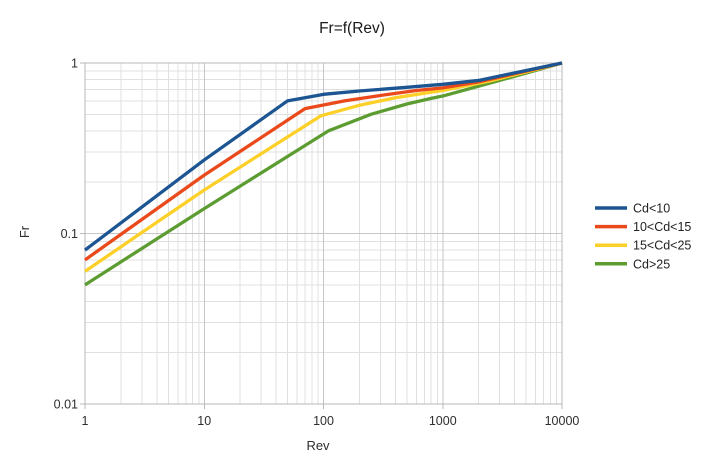 This screenshot has height=475, width=703. I want to click on x-tick-label-10000: 10000, so click(562, 421).